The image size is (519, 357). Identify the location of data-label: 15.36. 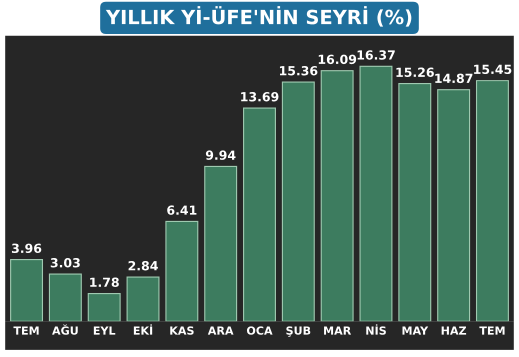
(299, 71).